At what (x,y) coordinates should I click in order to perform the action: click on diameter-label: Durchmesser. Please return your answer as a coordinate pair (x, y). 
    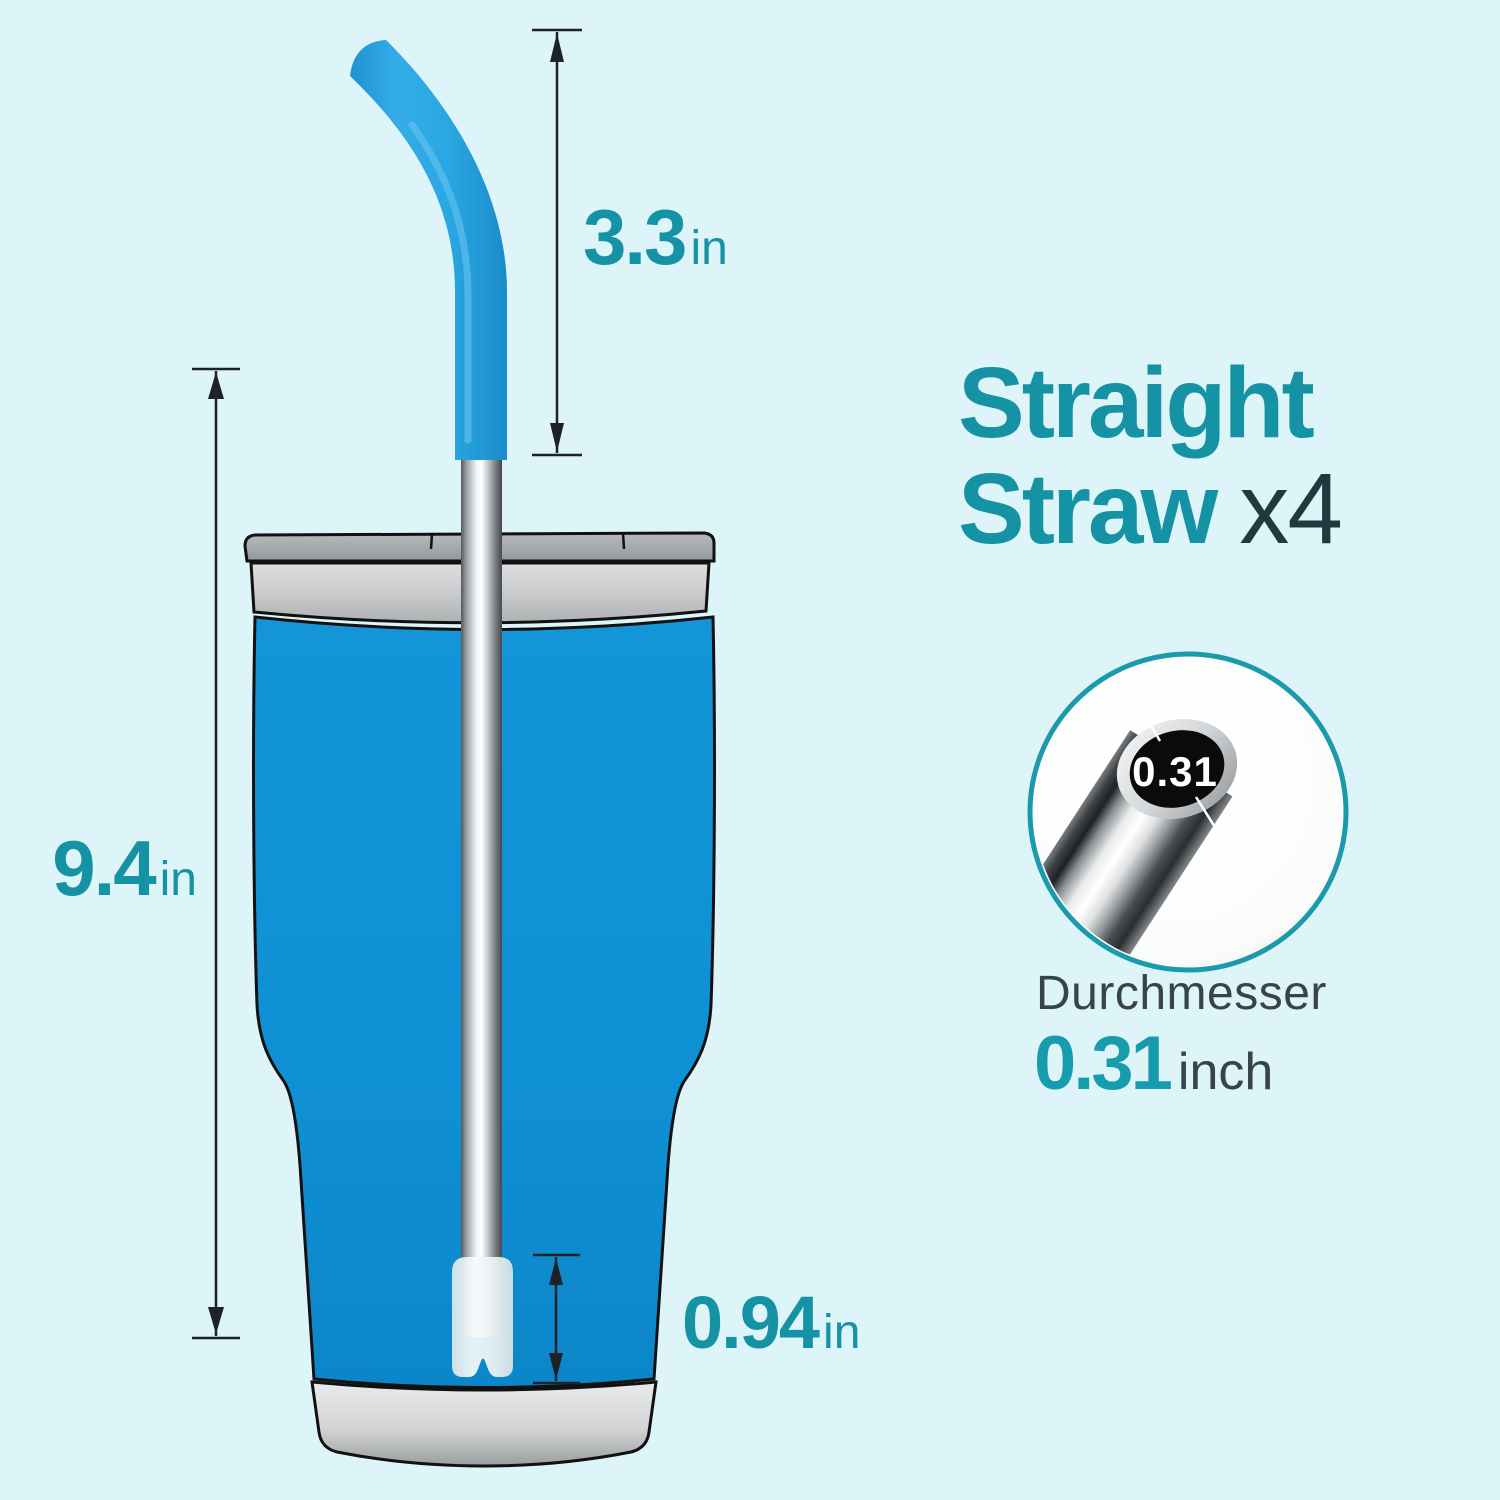
    Looking at the image, I should click on (1181, 993).